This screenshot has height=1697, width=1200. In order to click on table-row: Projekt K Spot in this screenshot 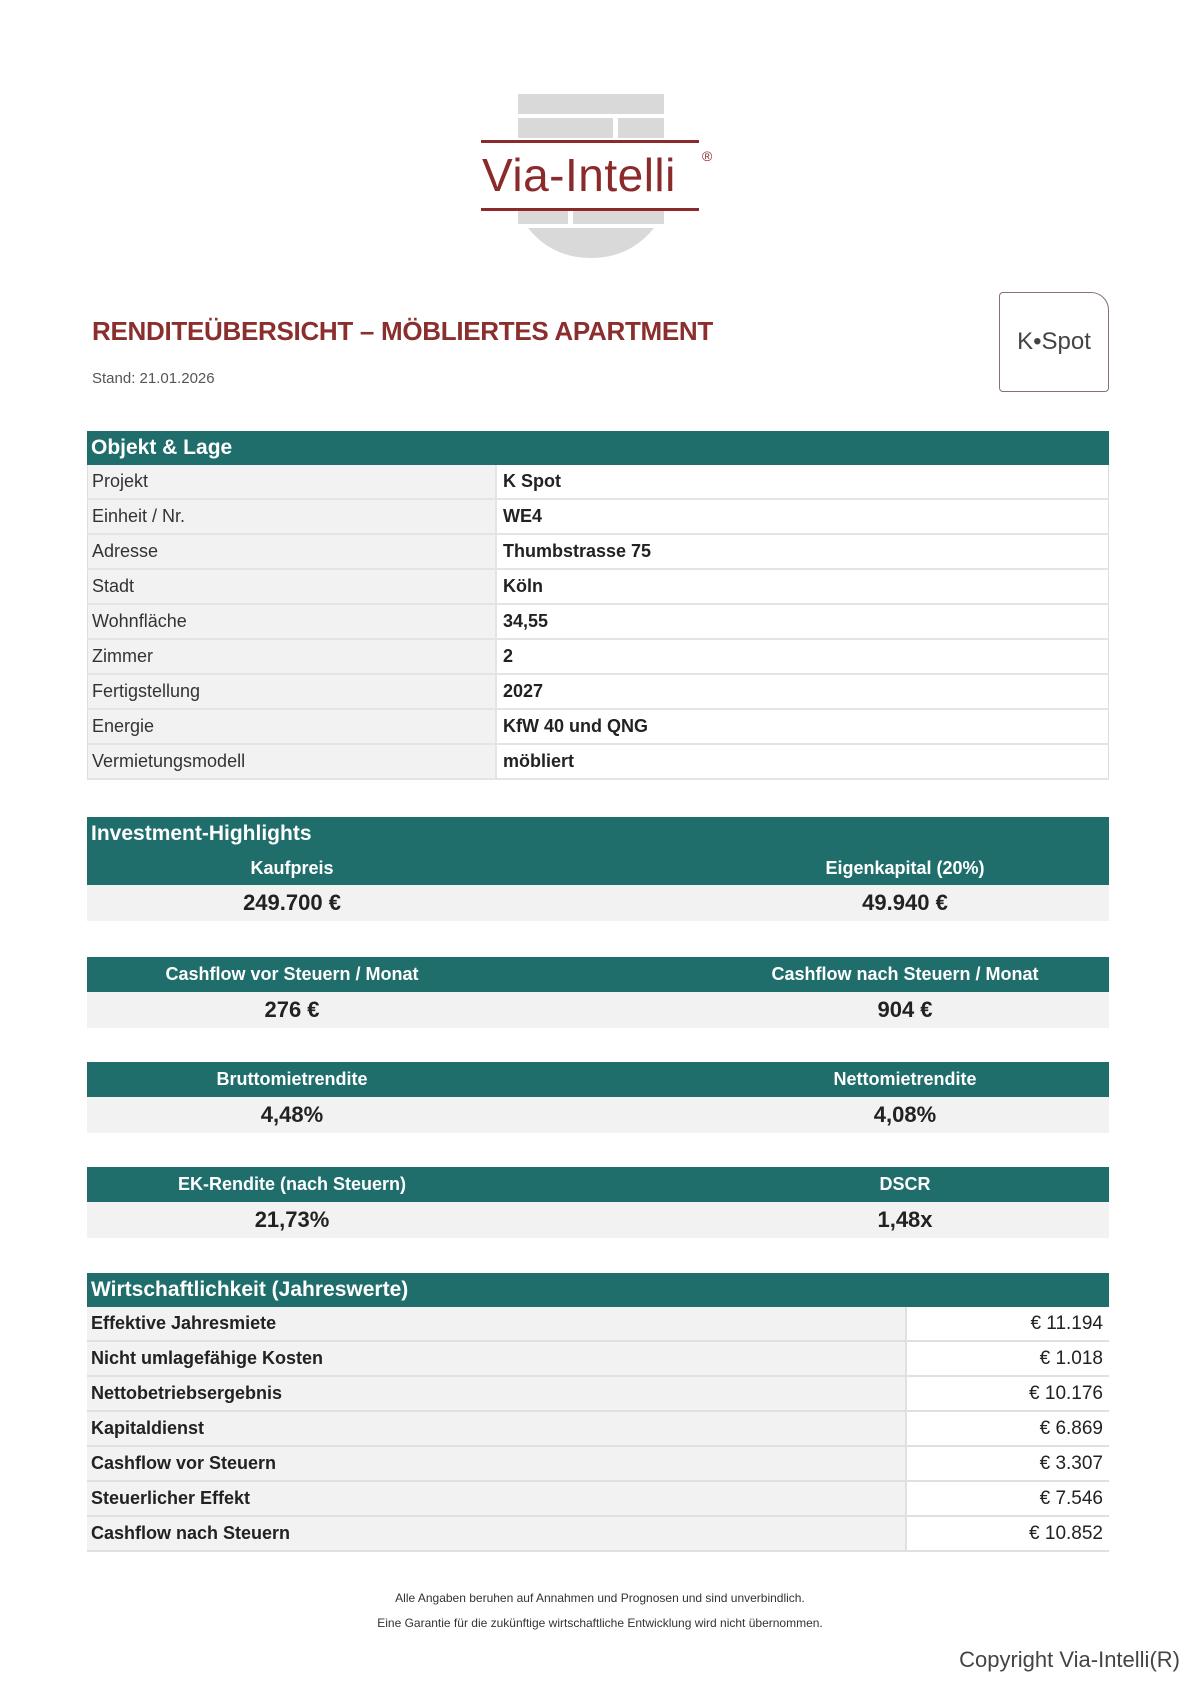, I will do `click(598, 482)`.